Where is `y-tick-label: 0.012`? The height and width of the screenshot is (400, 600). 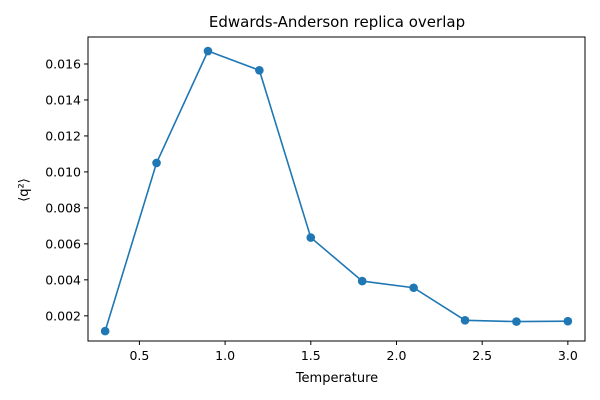 y-tick-label: 0.012 is located at coordinates (63, 135).